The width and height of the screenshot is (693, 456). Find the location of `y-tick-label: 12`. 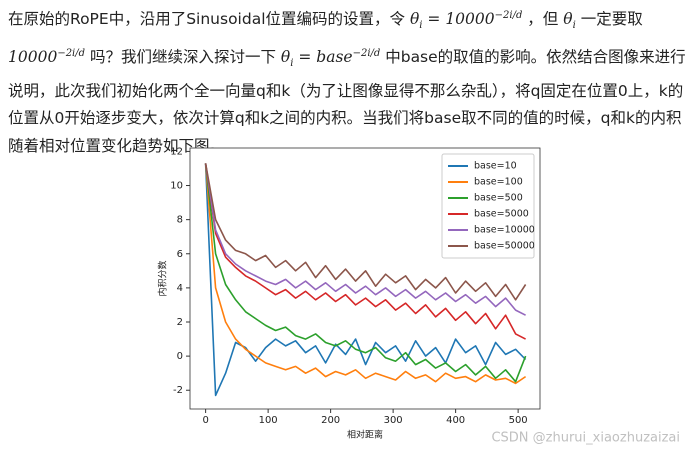

y-tick-label: 12 is located at coordinates (176, 151).